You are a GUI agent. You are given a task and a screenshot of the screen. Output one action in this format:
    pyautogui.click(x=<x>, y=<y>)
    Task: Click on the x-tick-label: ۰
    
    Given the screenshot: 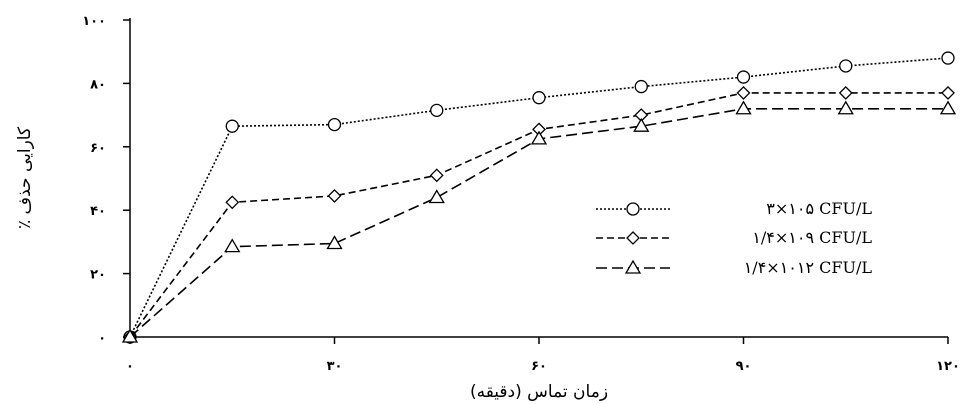 What is the action you would take?
    pyautogui.click(x=130, y=366)
    